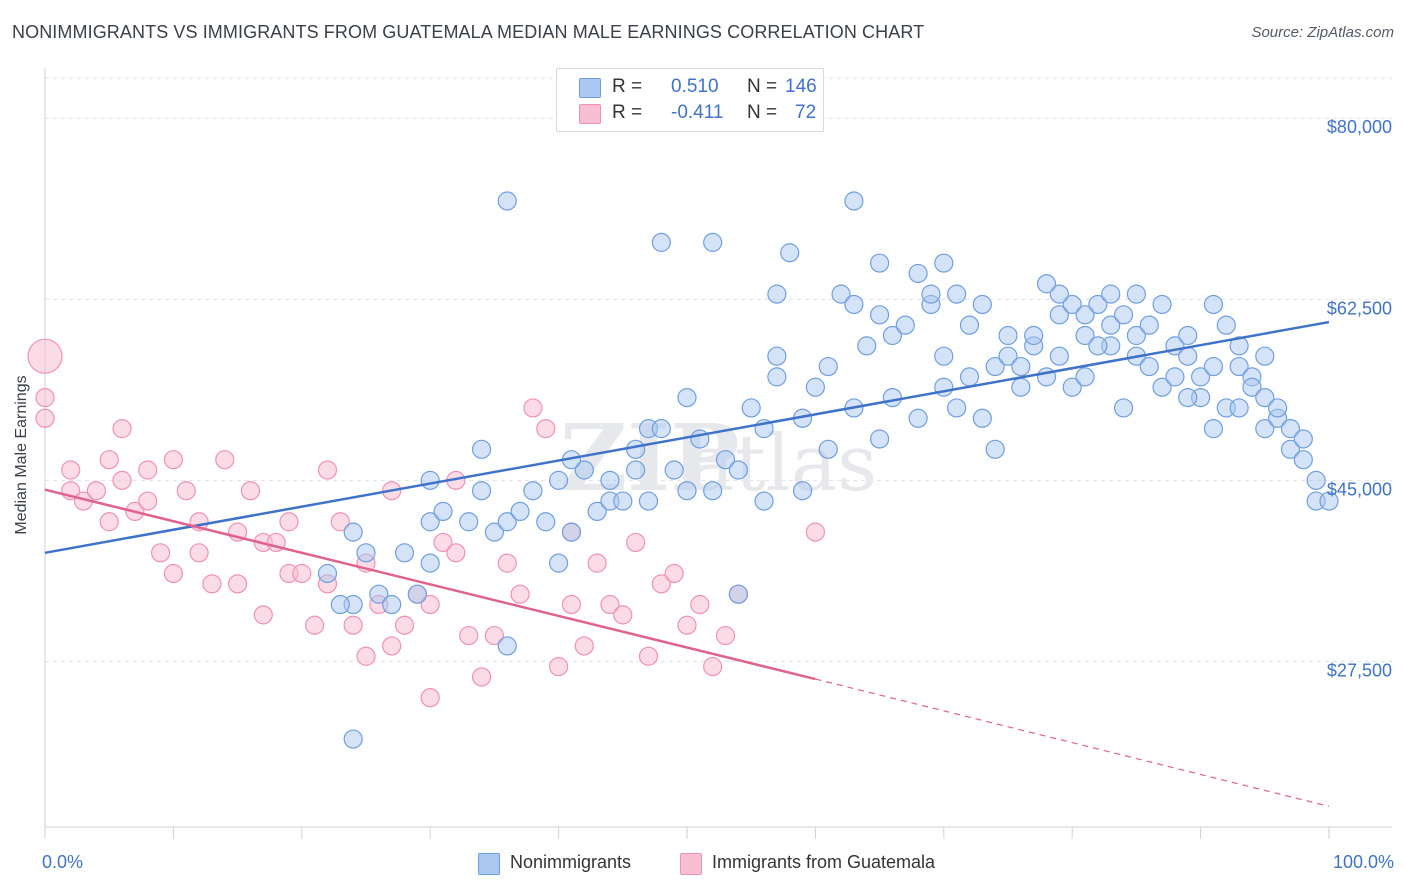 Image resolution: width=1406 pixels, height=892 pixels. What do you see at coordinates (1359, 398) in the screenshot?
I see `y-tick-labels: $27,500 $45,000 $62,500 $80,000` at bounding box center [1359, 398].